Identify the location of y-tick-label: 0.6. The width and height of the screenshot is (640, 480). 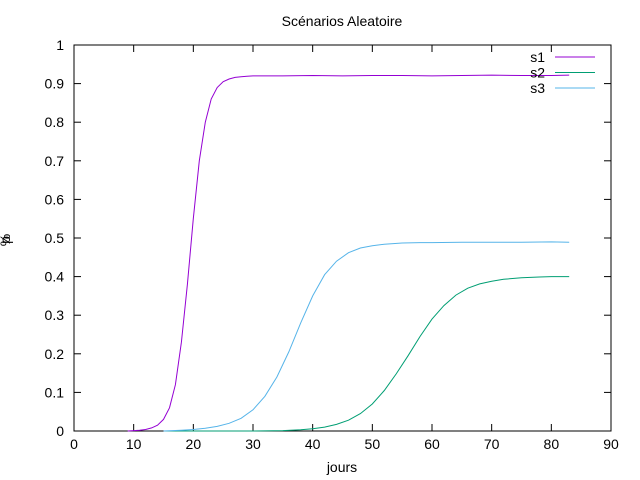
(55, 199).